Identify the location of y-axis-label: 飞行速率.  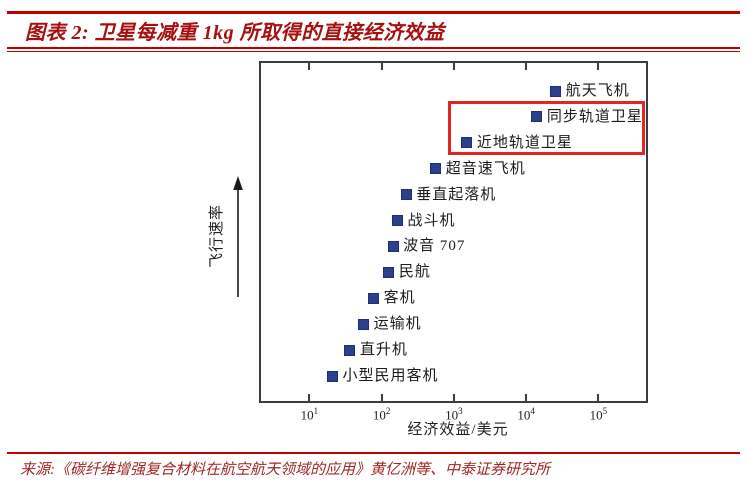
(217, 236).